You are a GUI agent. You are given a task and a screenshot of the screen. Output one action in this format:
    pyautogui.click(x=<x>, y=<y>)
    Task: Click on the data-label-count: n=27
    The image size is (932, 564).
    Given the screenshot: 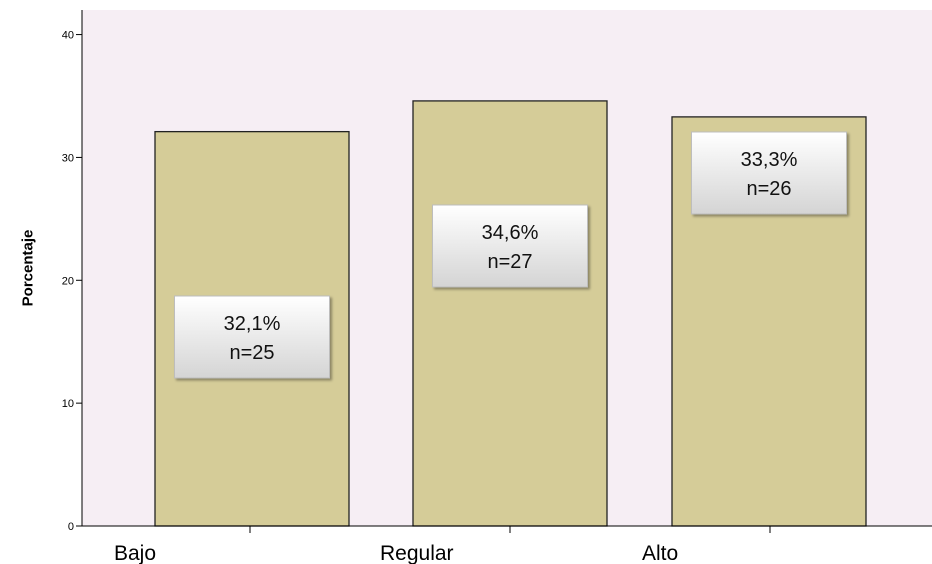 What is the action you would take?
    pyautogui.click(x=509, y=262)
    